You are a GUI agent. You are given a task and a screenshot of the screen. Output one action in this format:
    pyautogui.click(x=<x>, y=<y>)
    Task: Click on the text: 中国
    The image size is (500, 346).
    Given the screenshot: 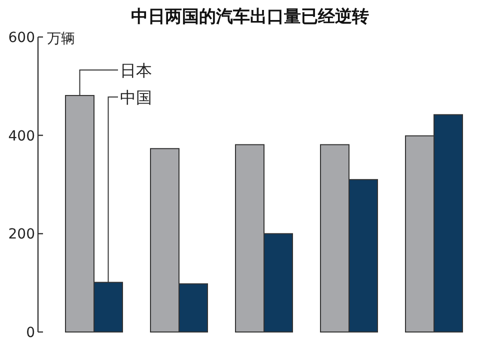 What is the action you would take?
    pyautogui.click(x=136, y=97)
    